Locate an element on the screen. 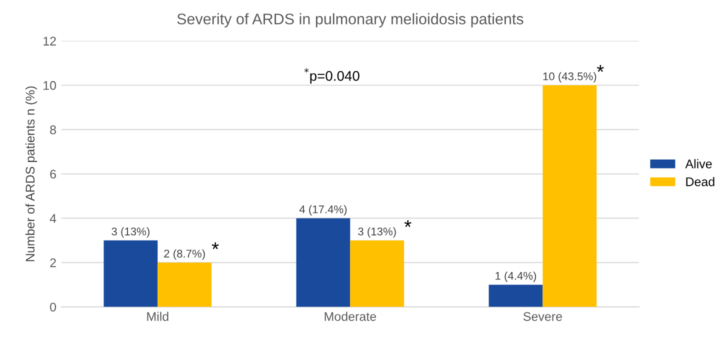  data-label: 1 (4.4%) is located at coordinates (516, 277).